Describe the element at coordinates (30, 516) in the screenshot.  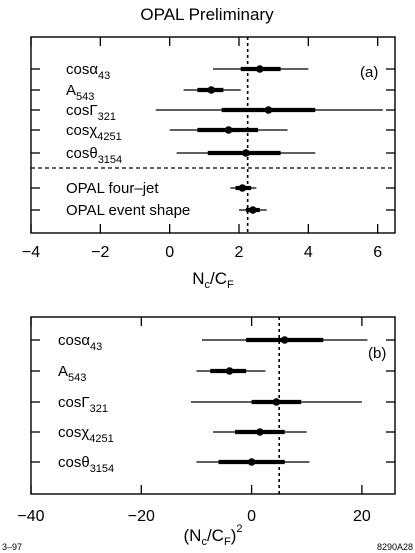
I see `x-tick-label: −40` at that location.